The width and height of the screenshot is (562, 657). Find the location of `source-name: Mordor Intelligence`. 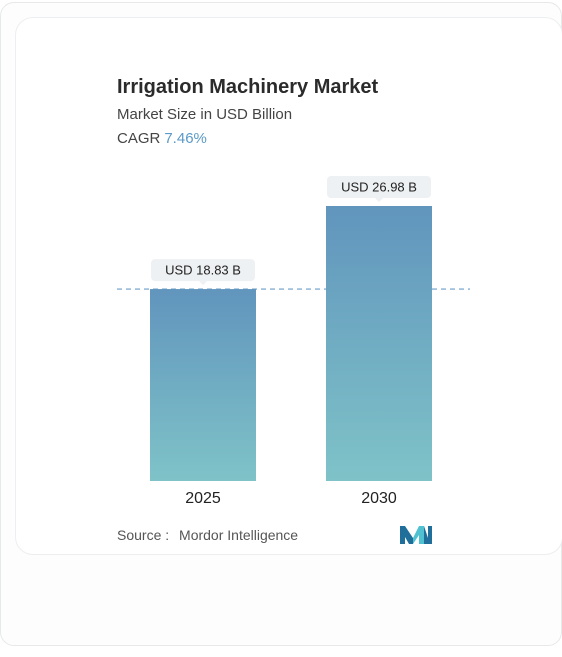

source-name: Mordor Intelligence is located at coordinates (239, 535).